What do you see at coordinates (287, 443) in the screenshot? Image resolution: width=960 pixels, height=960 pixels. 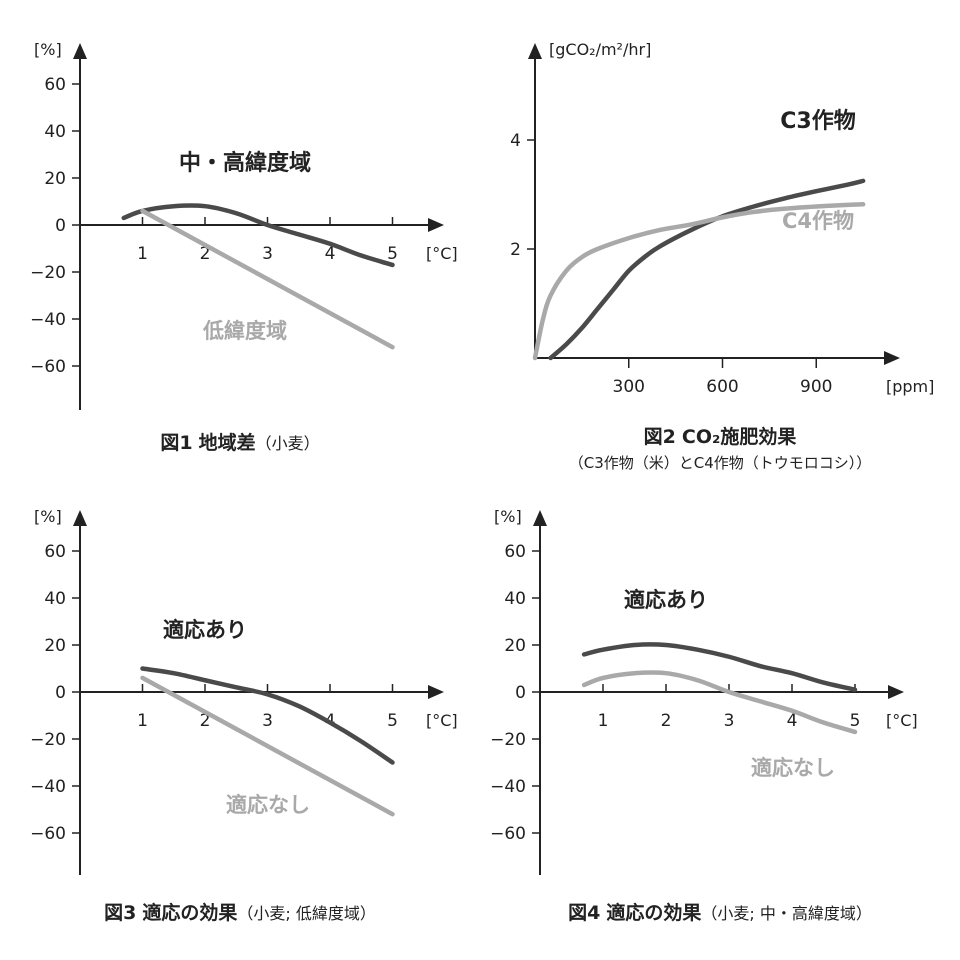 I see `caption-fig1-sub: （小麦）` at bounding box center [287, 443].